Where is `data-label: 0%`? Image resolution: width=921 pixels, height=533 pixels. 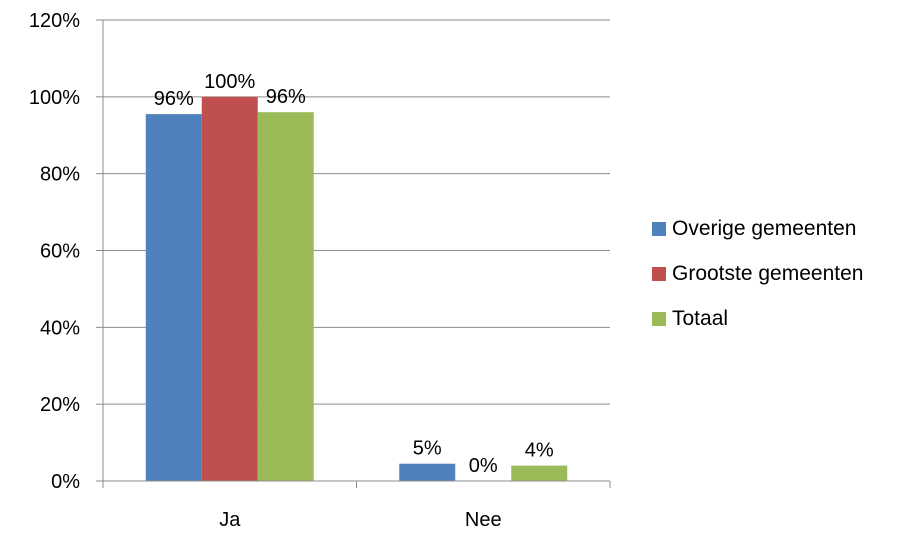
data-label: 0% is located at coordinates (483, 466).